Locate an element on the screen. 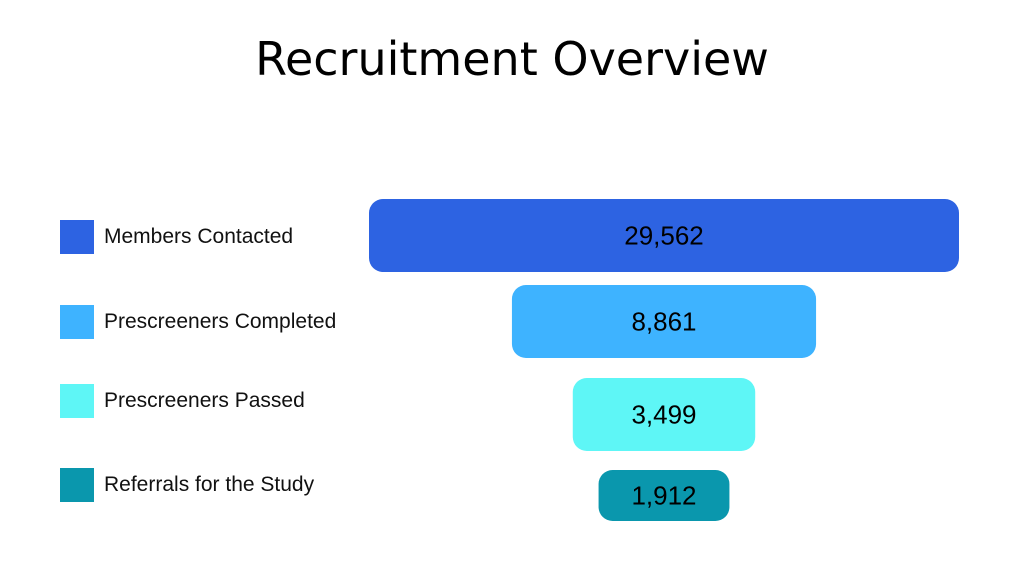 The width and height of the screenshot is (1024, 576). legend-label: Members Contacted is located at coordinates (199, 236).